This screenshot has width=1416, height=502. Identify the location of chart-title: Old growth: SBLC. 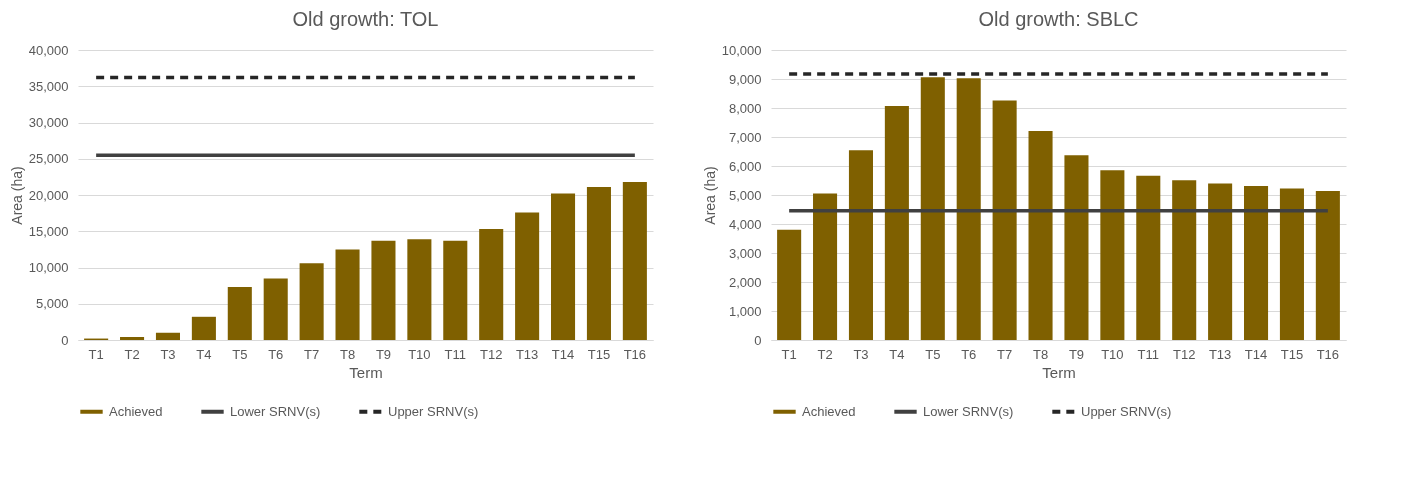
(1058, 19).